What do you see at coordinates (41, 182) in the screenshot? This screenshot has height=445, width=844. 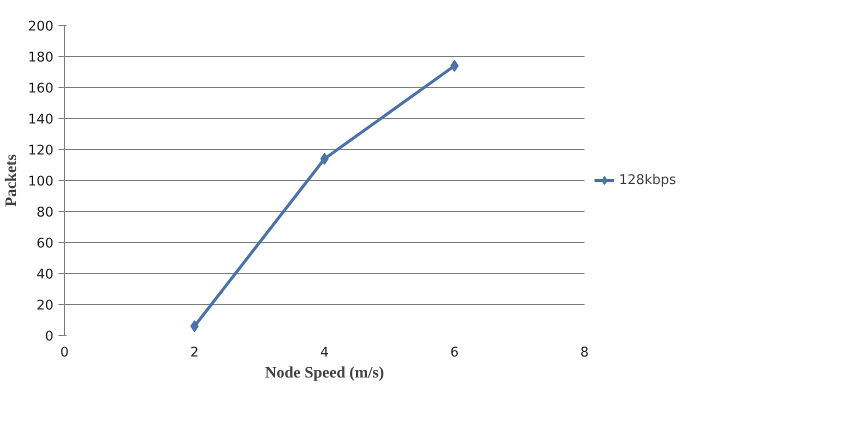 I see `y-tick-label: 100` at bounding box center [41, 182].